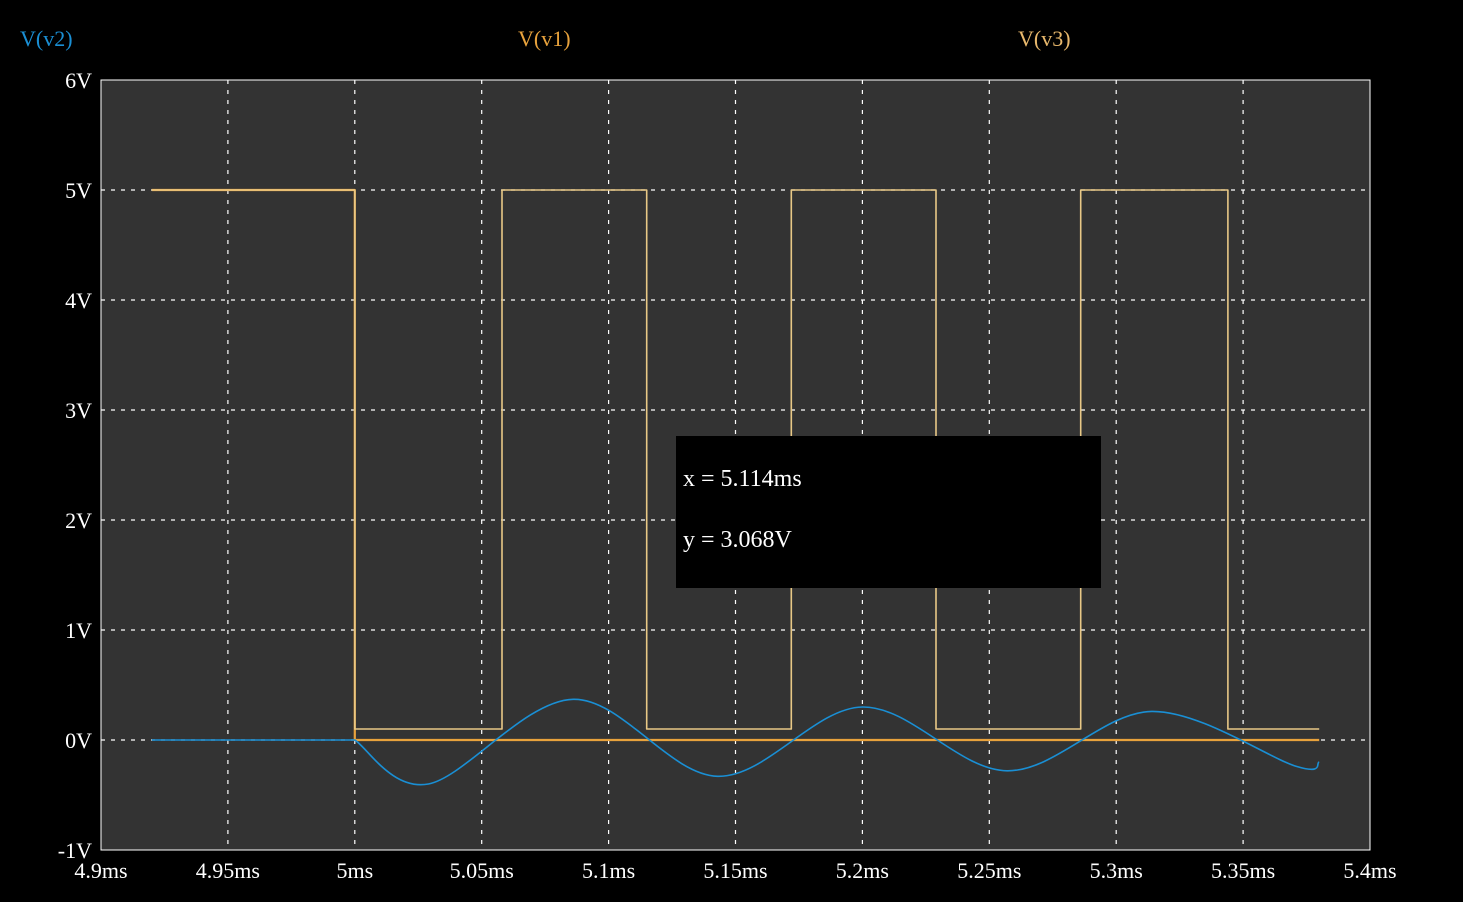 Image resolution: width=1463 pixels, height=902 pixels. Describe the element at coordinates (482, 870) in the screenshot. I see `x-tick-label: 5.05ms` at that location.